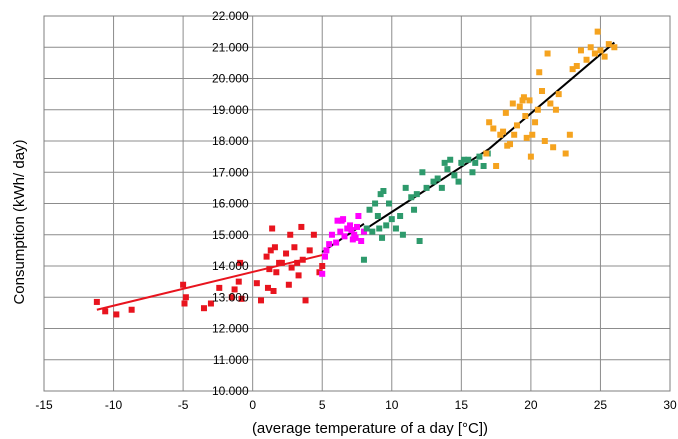  I want to click on y-tick-label: 16.000, so click(230, 204).